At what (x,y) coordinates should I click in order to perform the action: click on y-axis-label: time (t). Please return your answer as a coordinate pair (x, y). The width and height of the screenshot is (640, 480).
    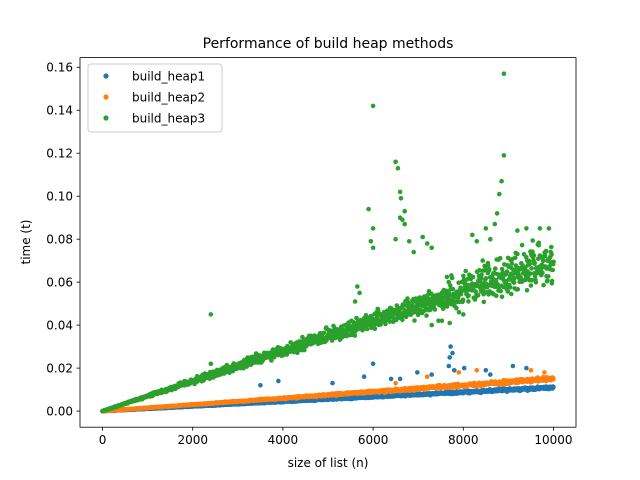
    Looking at the image, I should click on (26, 242).